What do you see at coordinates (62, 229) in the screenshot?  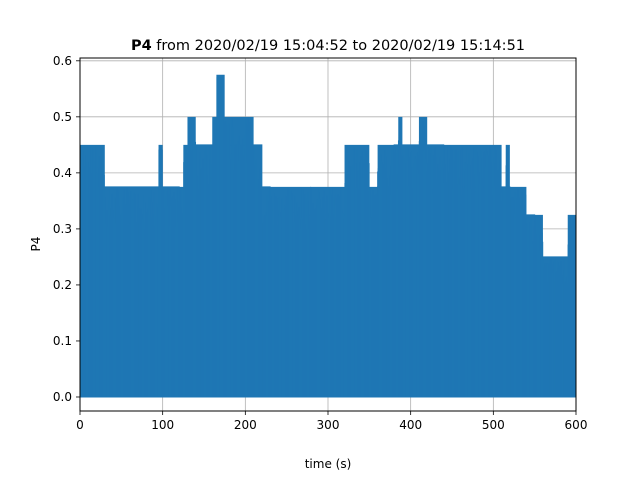 I see `y-tick-label: 0.3` at bounding box center [62, 229].